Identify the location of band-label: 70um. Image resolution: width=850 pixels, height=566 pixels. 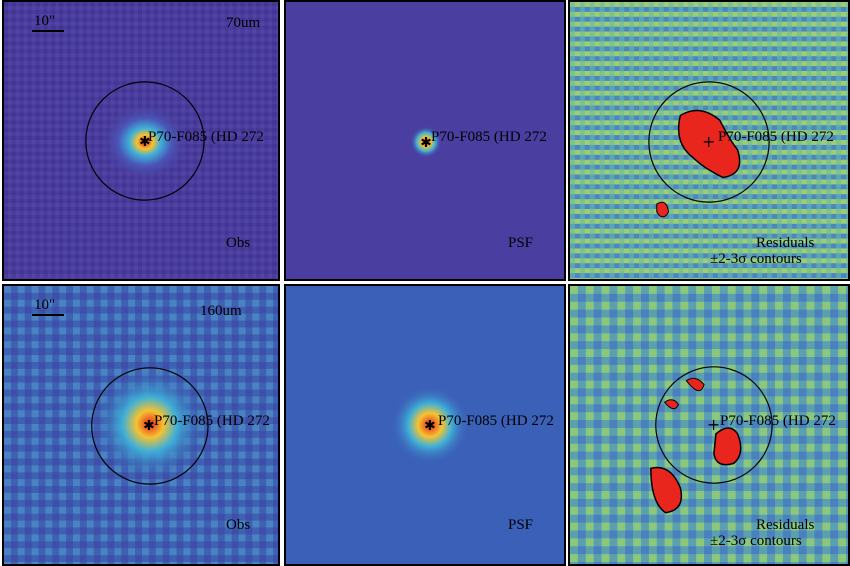
(243, 23).